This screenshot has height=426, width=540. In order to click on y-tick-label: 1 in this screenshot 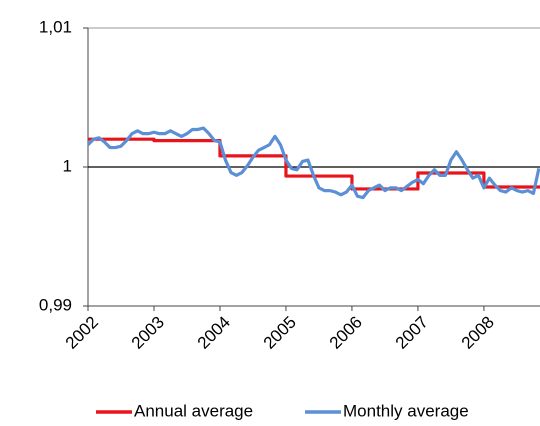, I will do `click(67, 165)`.